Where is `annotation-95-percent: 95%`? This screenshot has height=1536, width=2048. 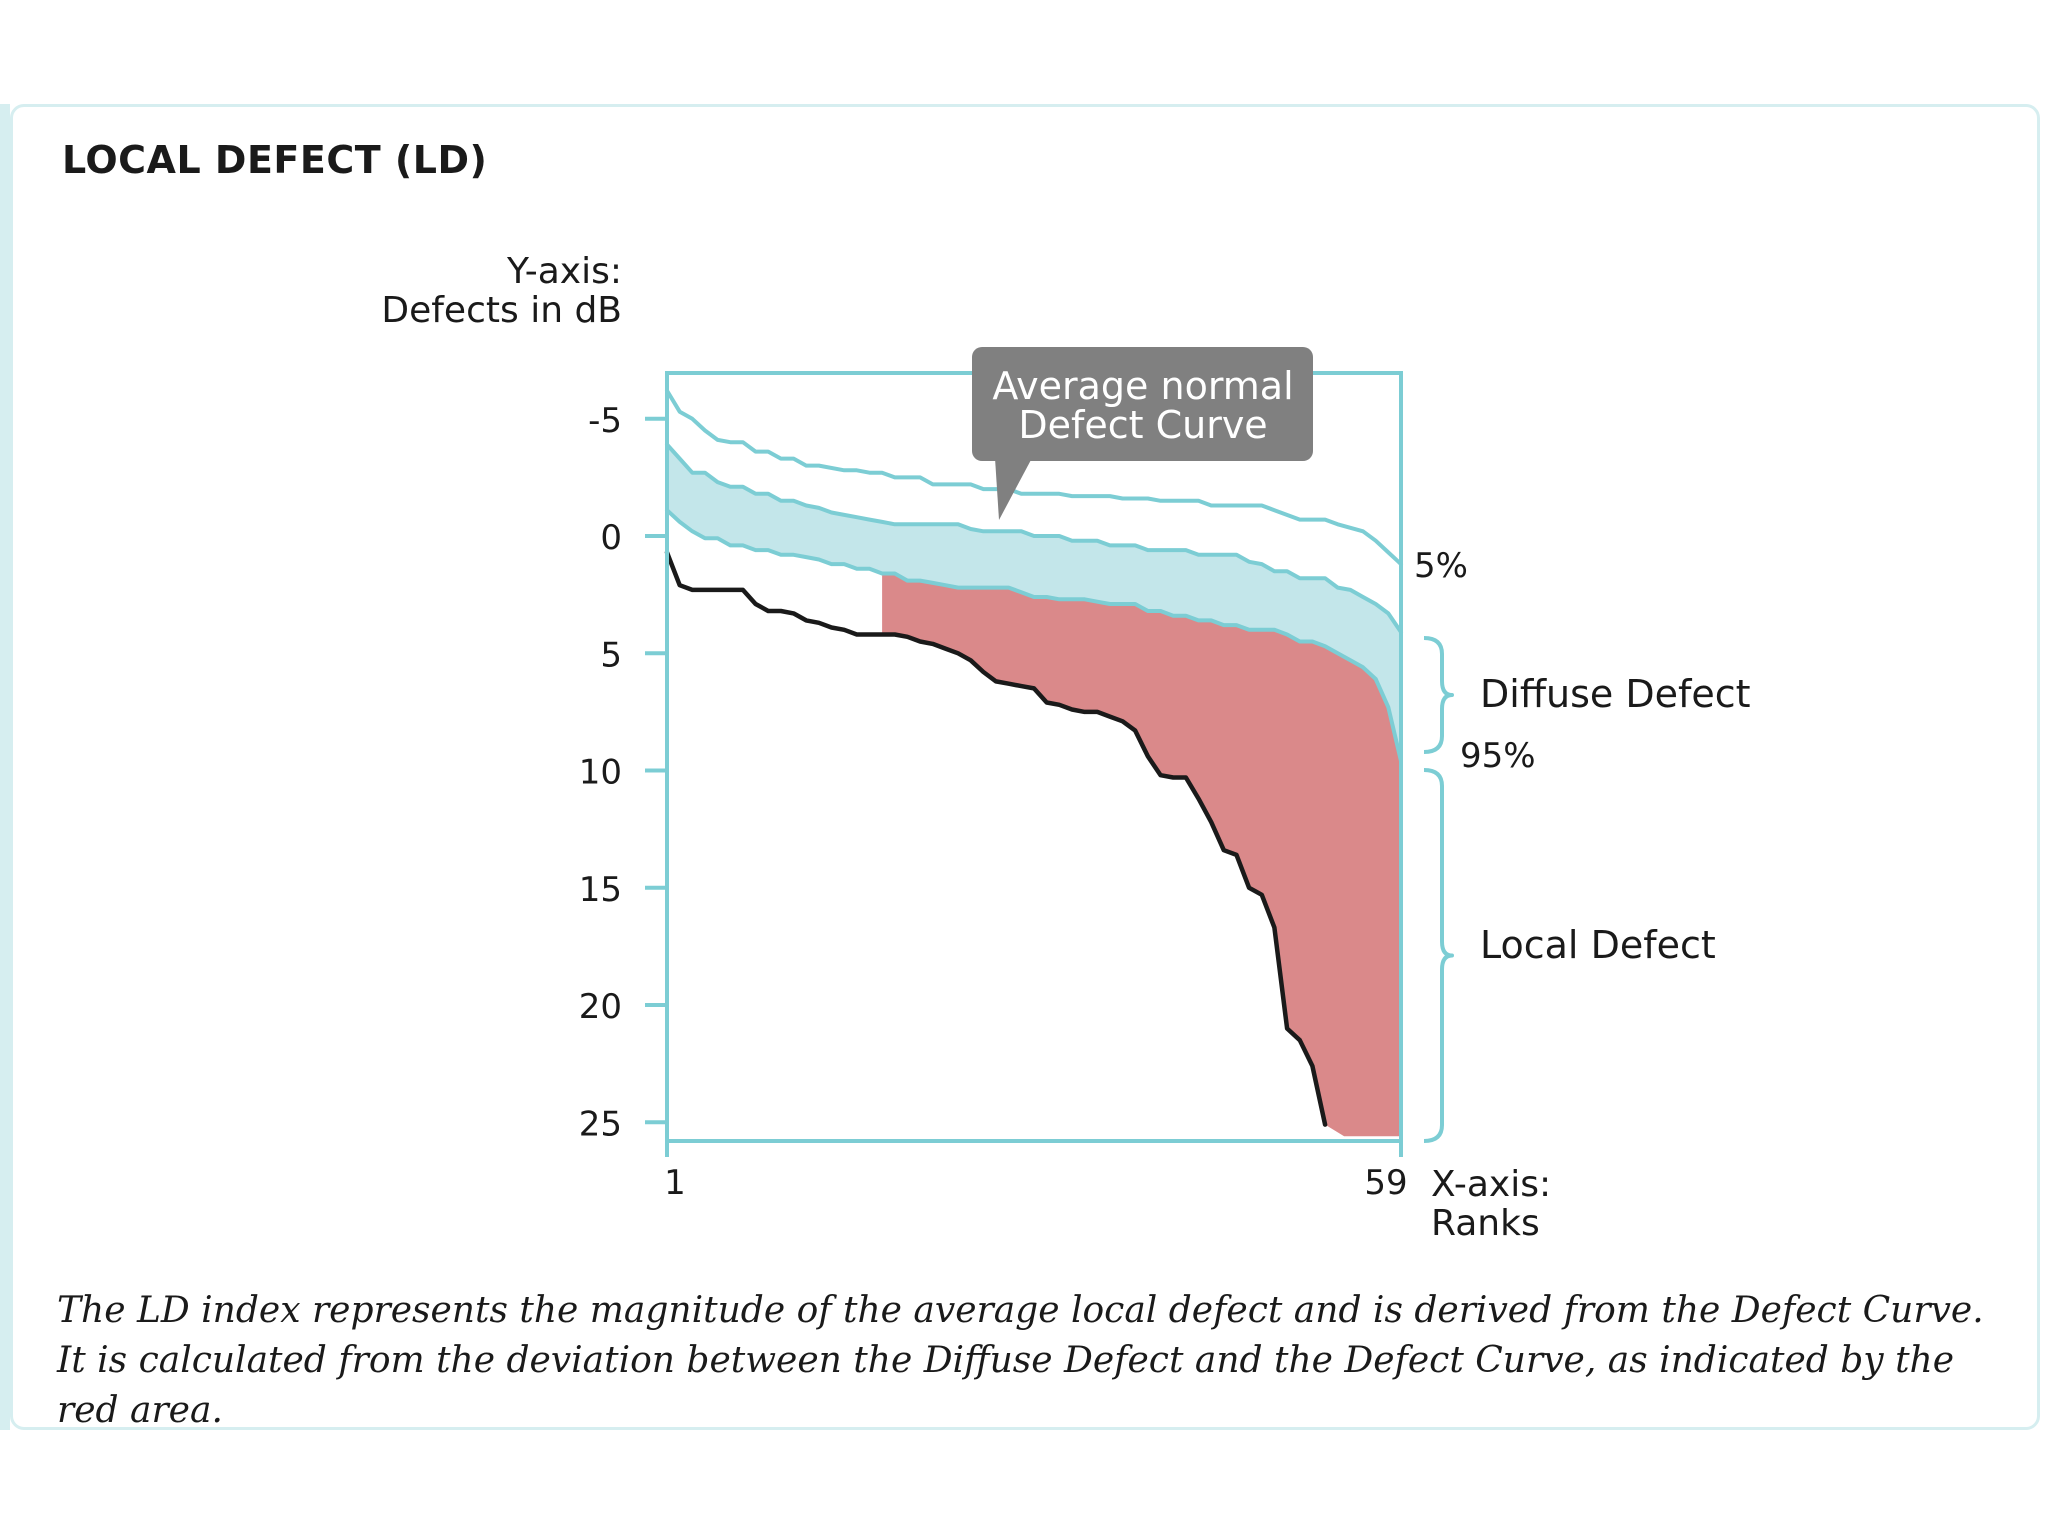
annotation-95-percent: 95% is located at coordinates (1498, 756).